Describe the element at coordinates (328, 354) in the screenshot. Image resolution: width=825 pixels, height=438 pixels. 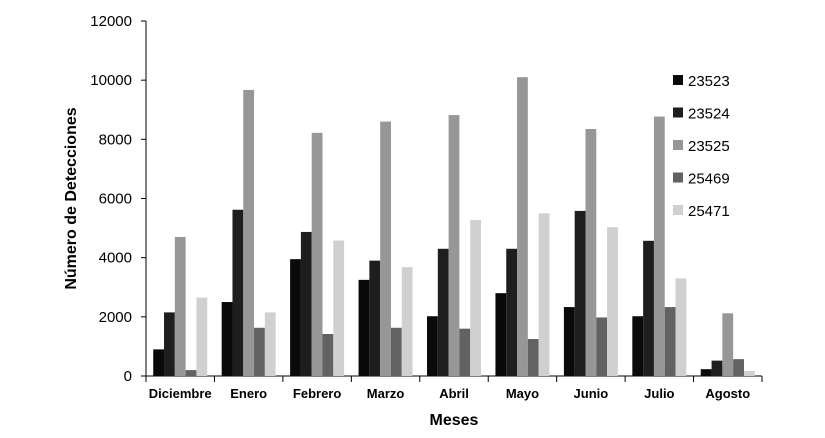
I see `bar-25469-febrero` at that location.